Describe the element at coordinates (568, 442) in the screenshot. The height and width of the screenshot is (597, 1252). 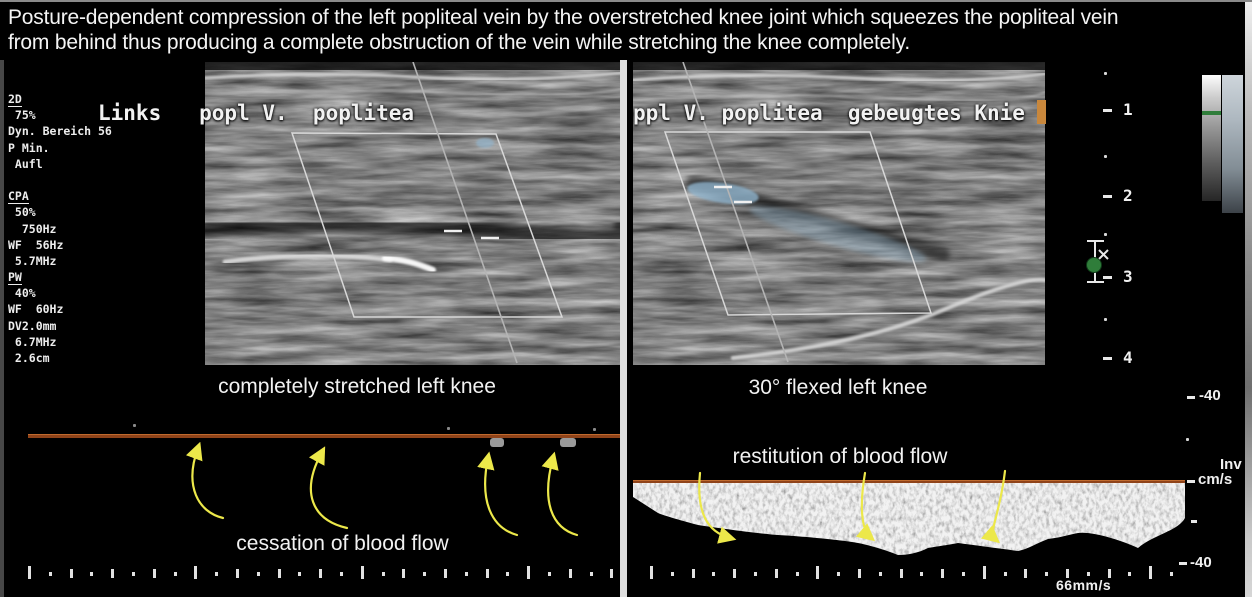
I see `spectrum-artifact` at that location.